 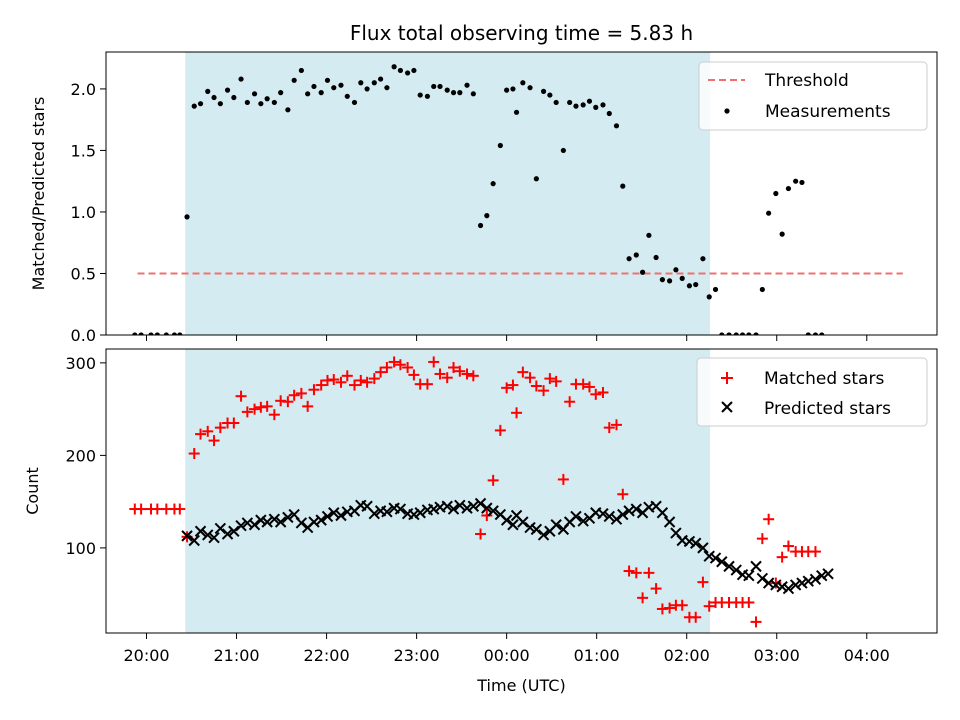 I want to click on x-tick-label: 01:00, so click(x=597, y=655).